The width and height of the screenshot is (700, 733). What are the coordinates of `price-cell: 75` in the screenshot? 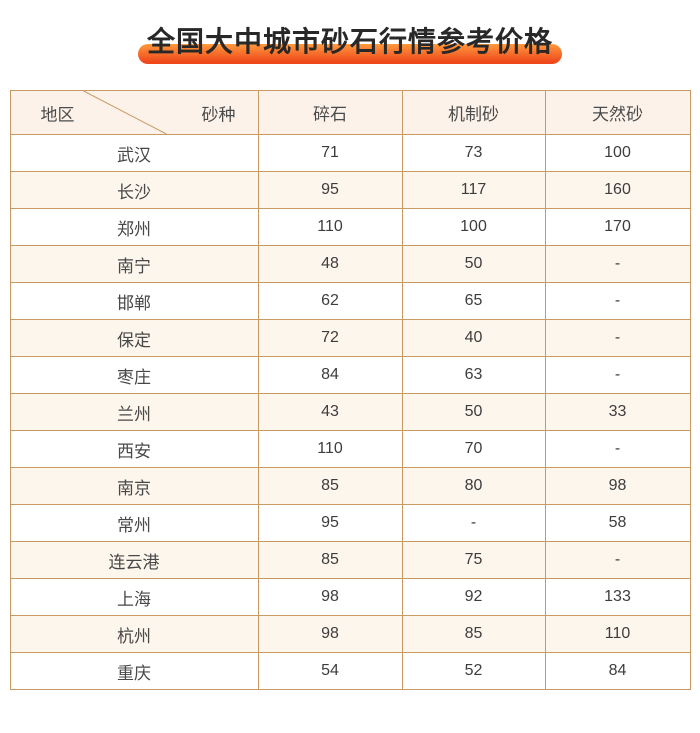 It's located at (473, 560).